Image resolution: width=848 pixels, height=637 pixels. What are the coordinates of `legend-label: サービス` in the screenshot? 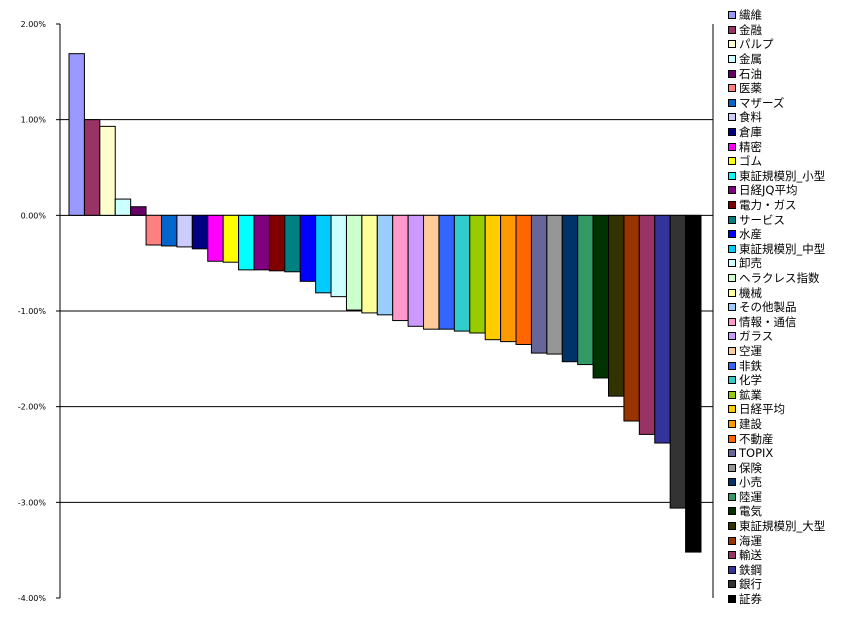 It's located at (762, 219).